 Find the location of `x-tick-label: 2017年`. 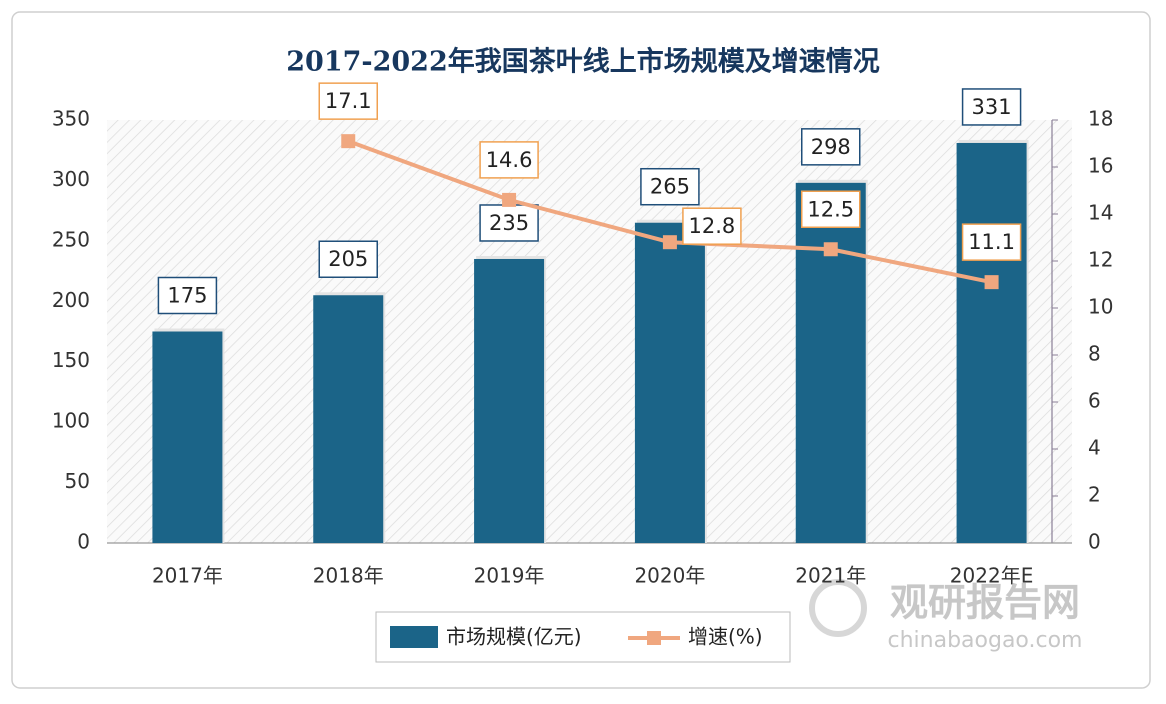

x-tick-label: 2017年 is located at coordinates (187, 576).